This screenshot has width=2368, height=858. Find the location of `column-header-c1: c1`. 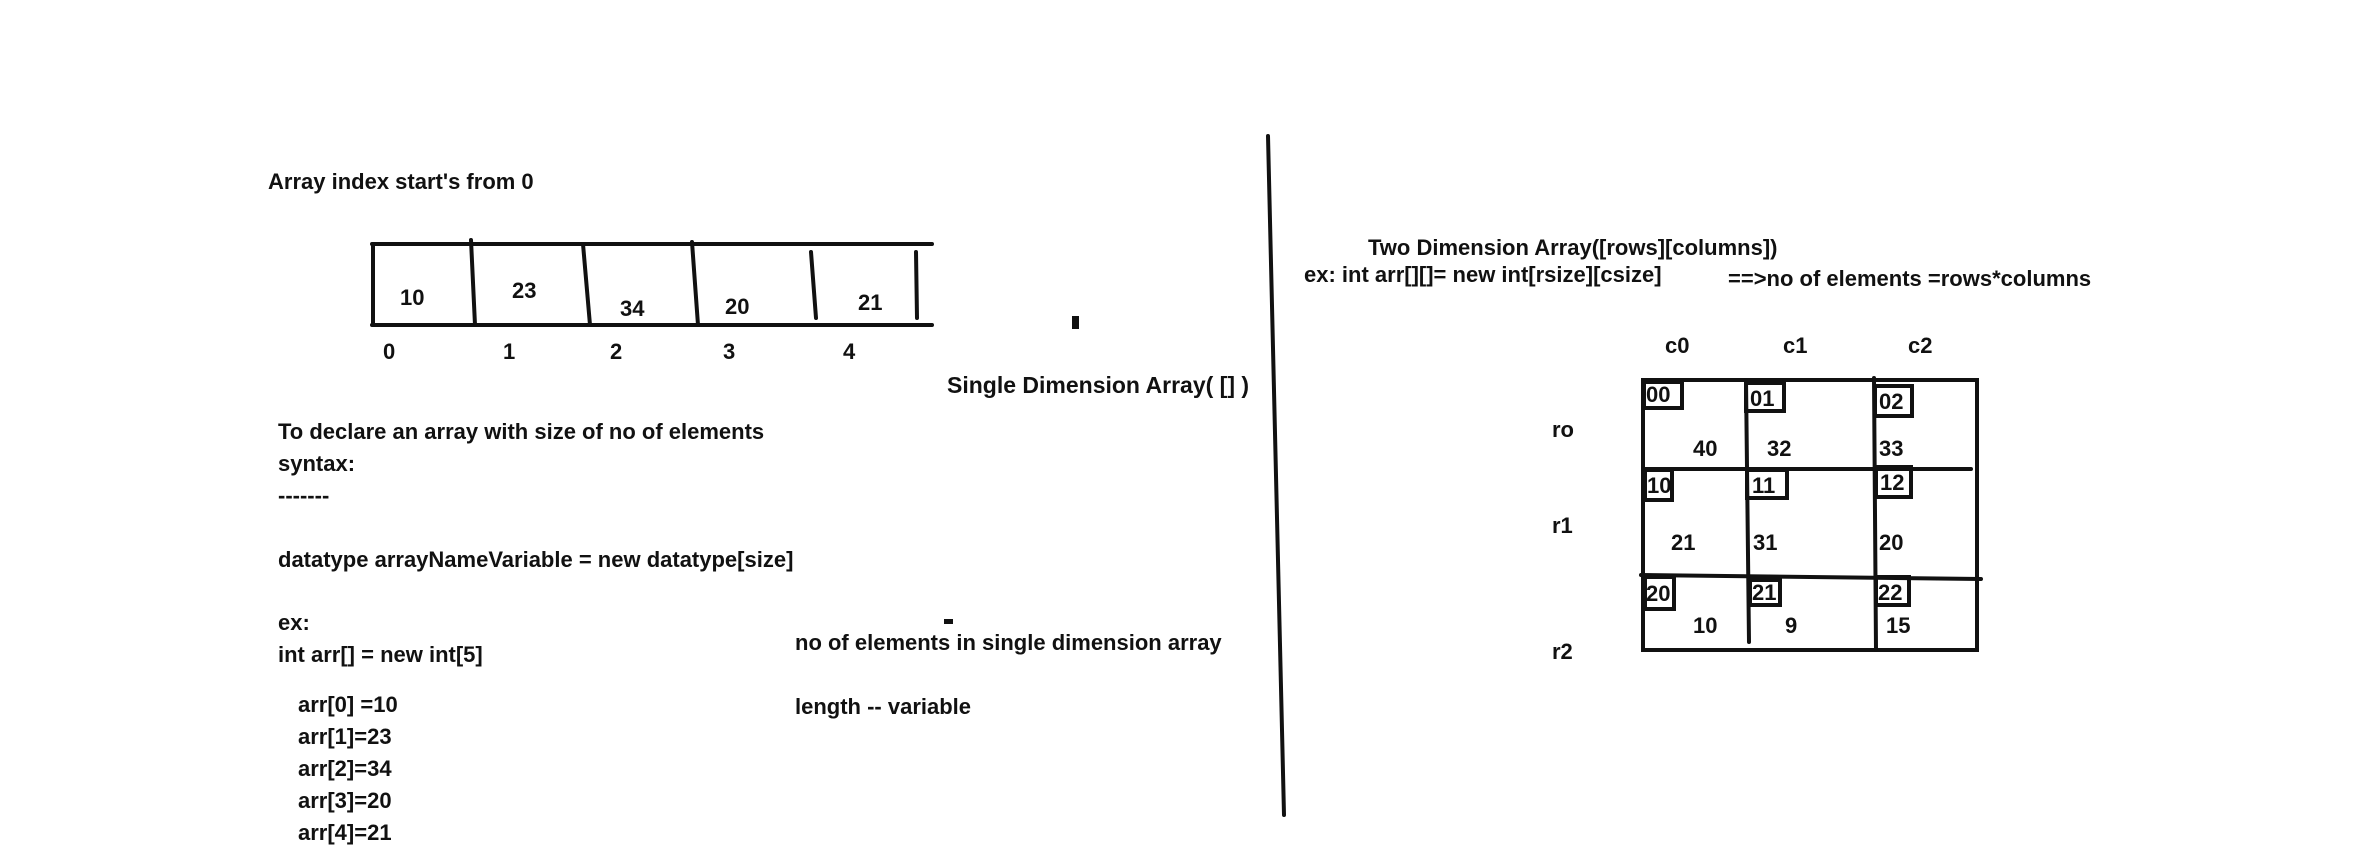

column-header-c1: c1 is located at coordinates (1795, 345).